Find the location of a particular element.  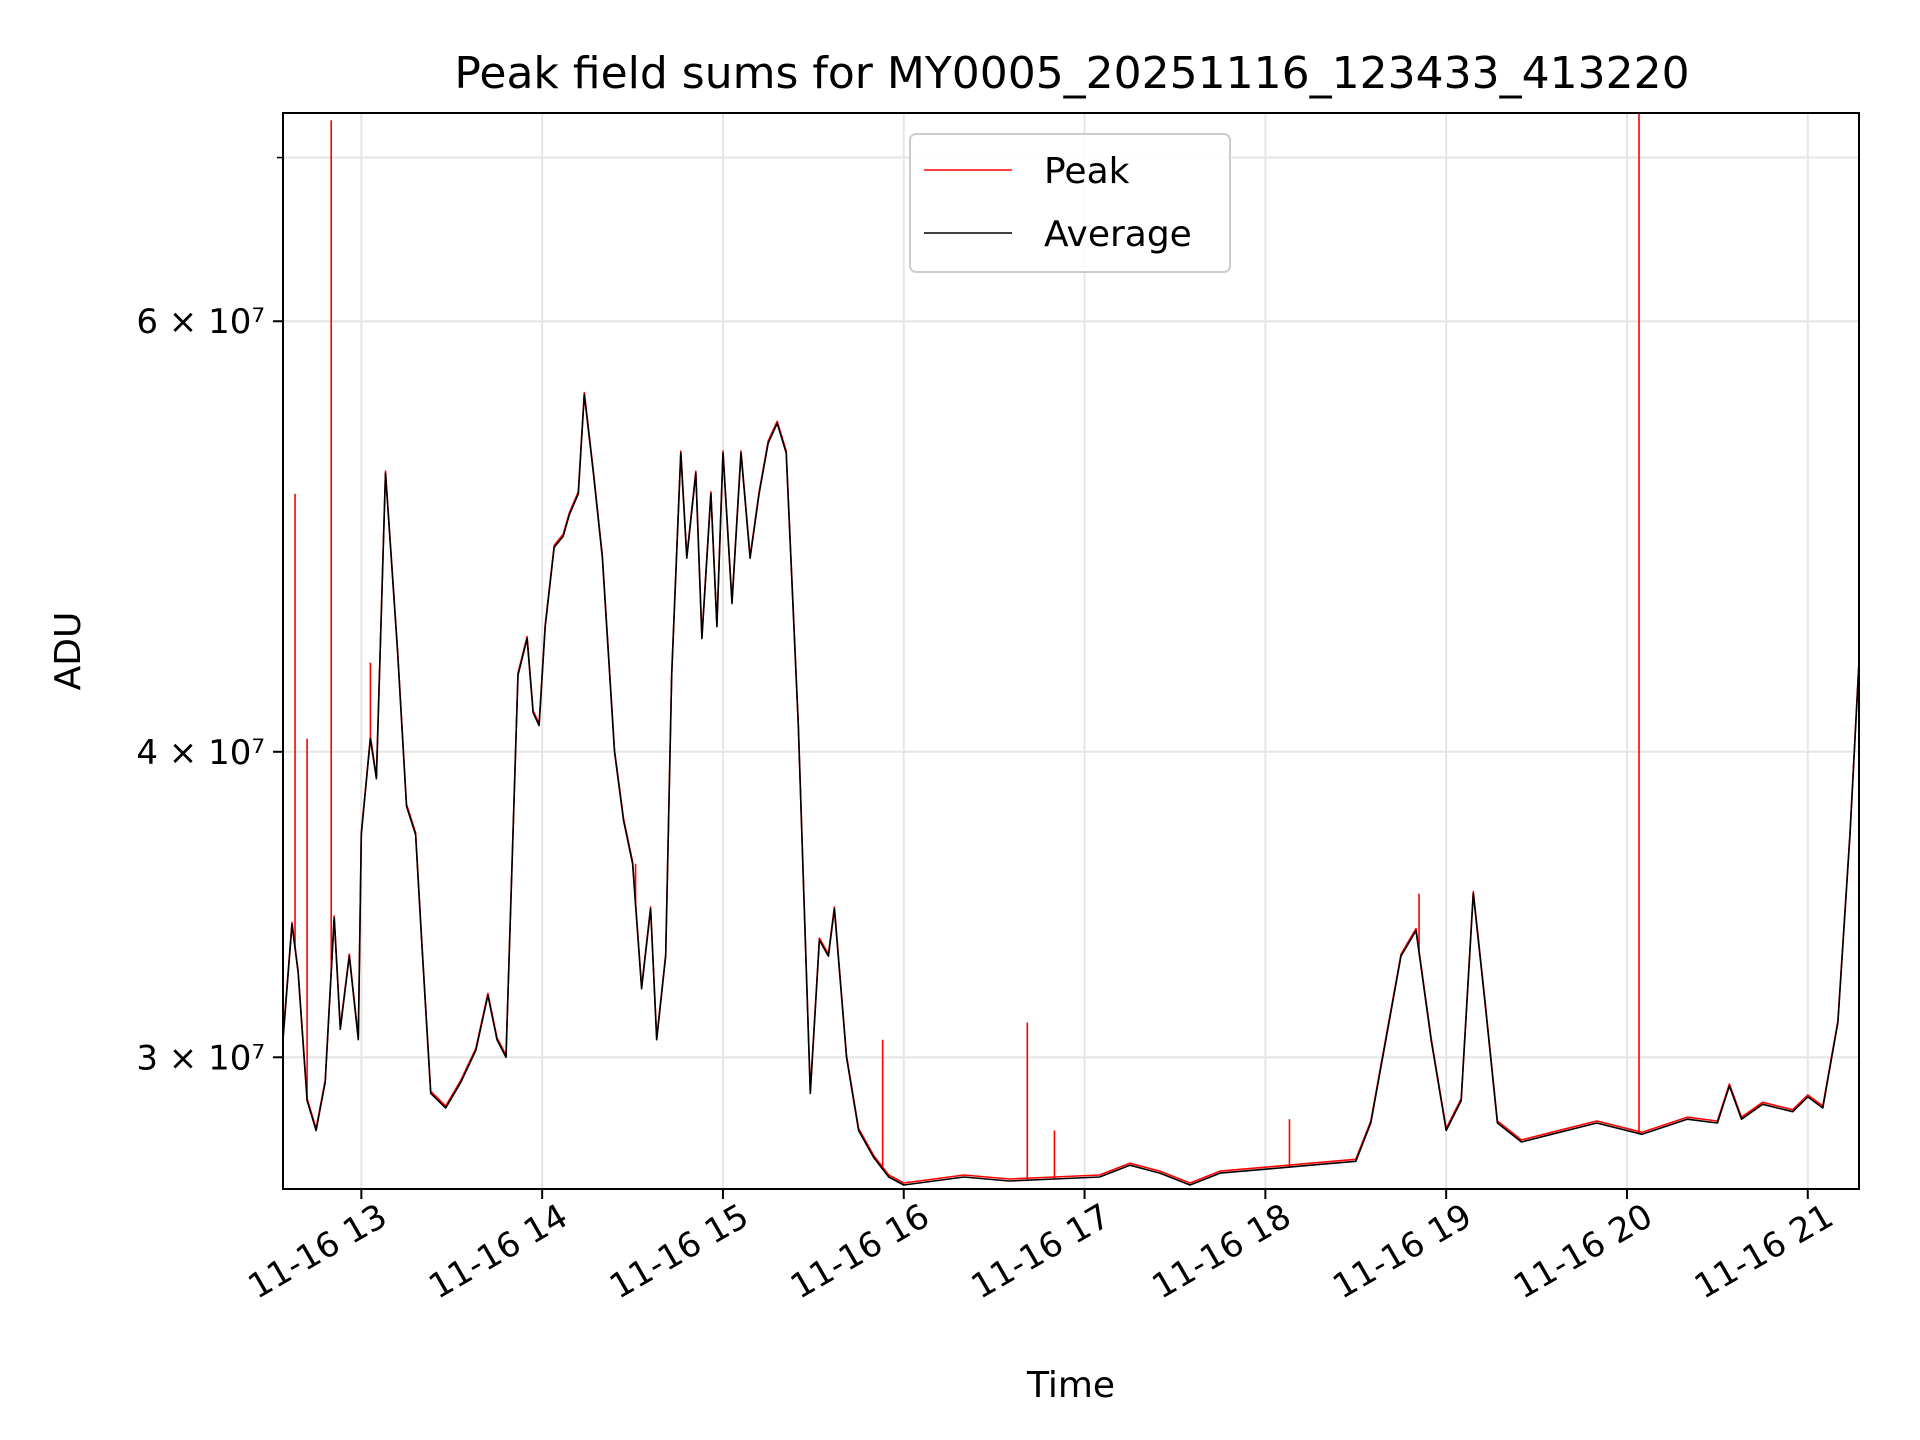

x-axis-label: Time is located at coordinates (1070, 1385).